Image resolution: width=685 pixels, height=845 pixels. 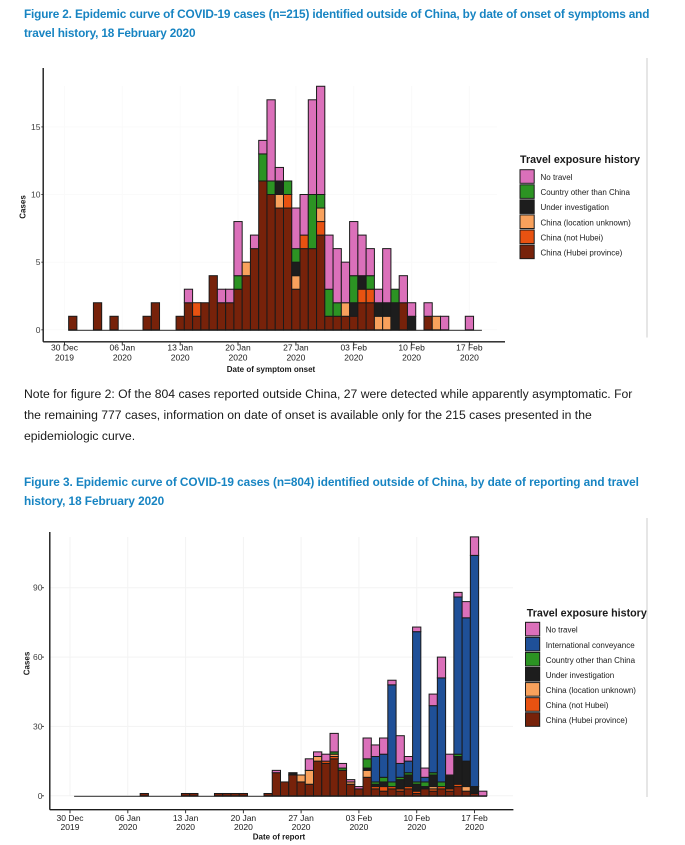 I want to click on svg-text: 10, so click(x=36, y=195).